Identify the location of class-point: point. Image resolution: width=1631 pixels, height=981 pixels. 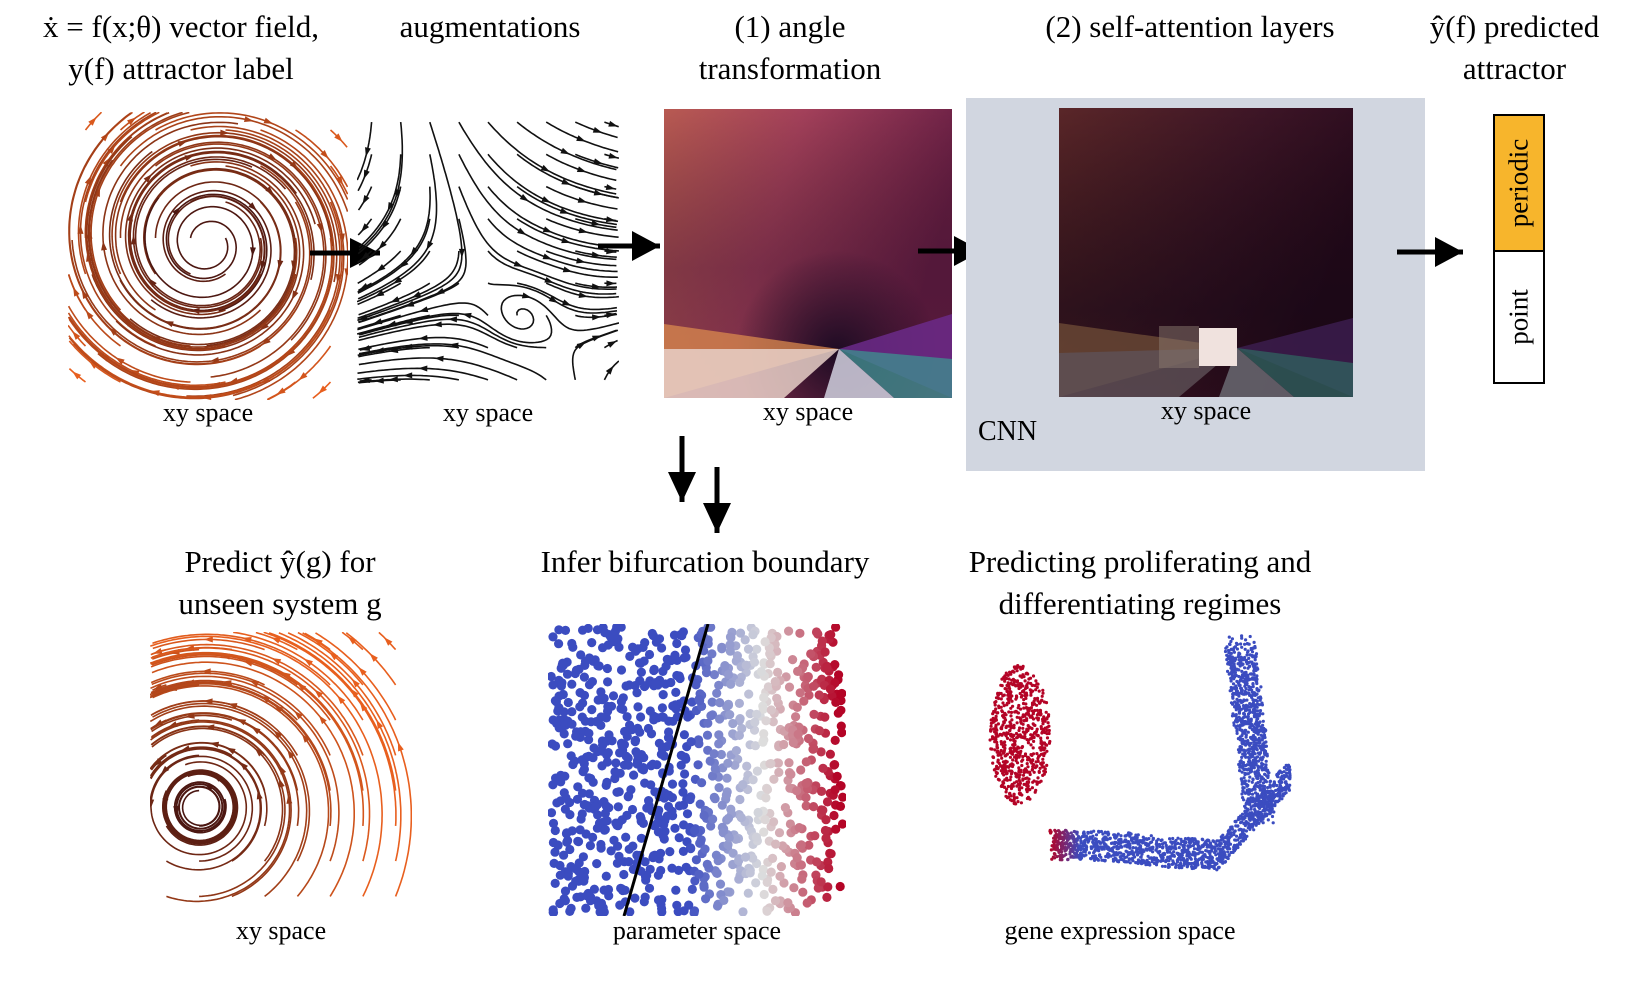
(1519, 317).